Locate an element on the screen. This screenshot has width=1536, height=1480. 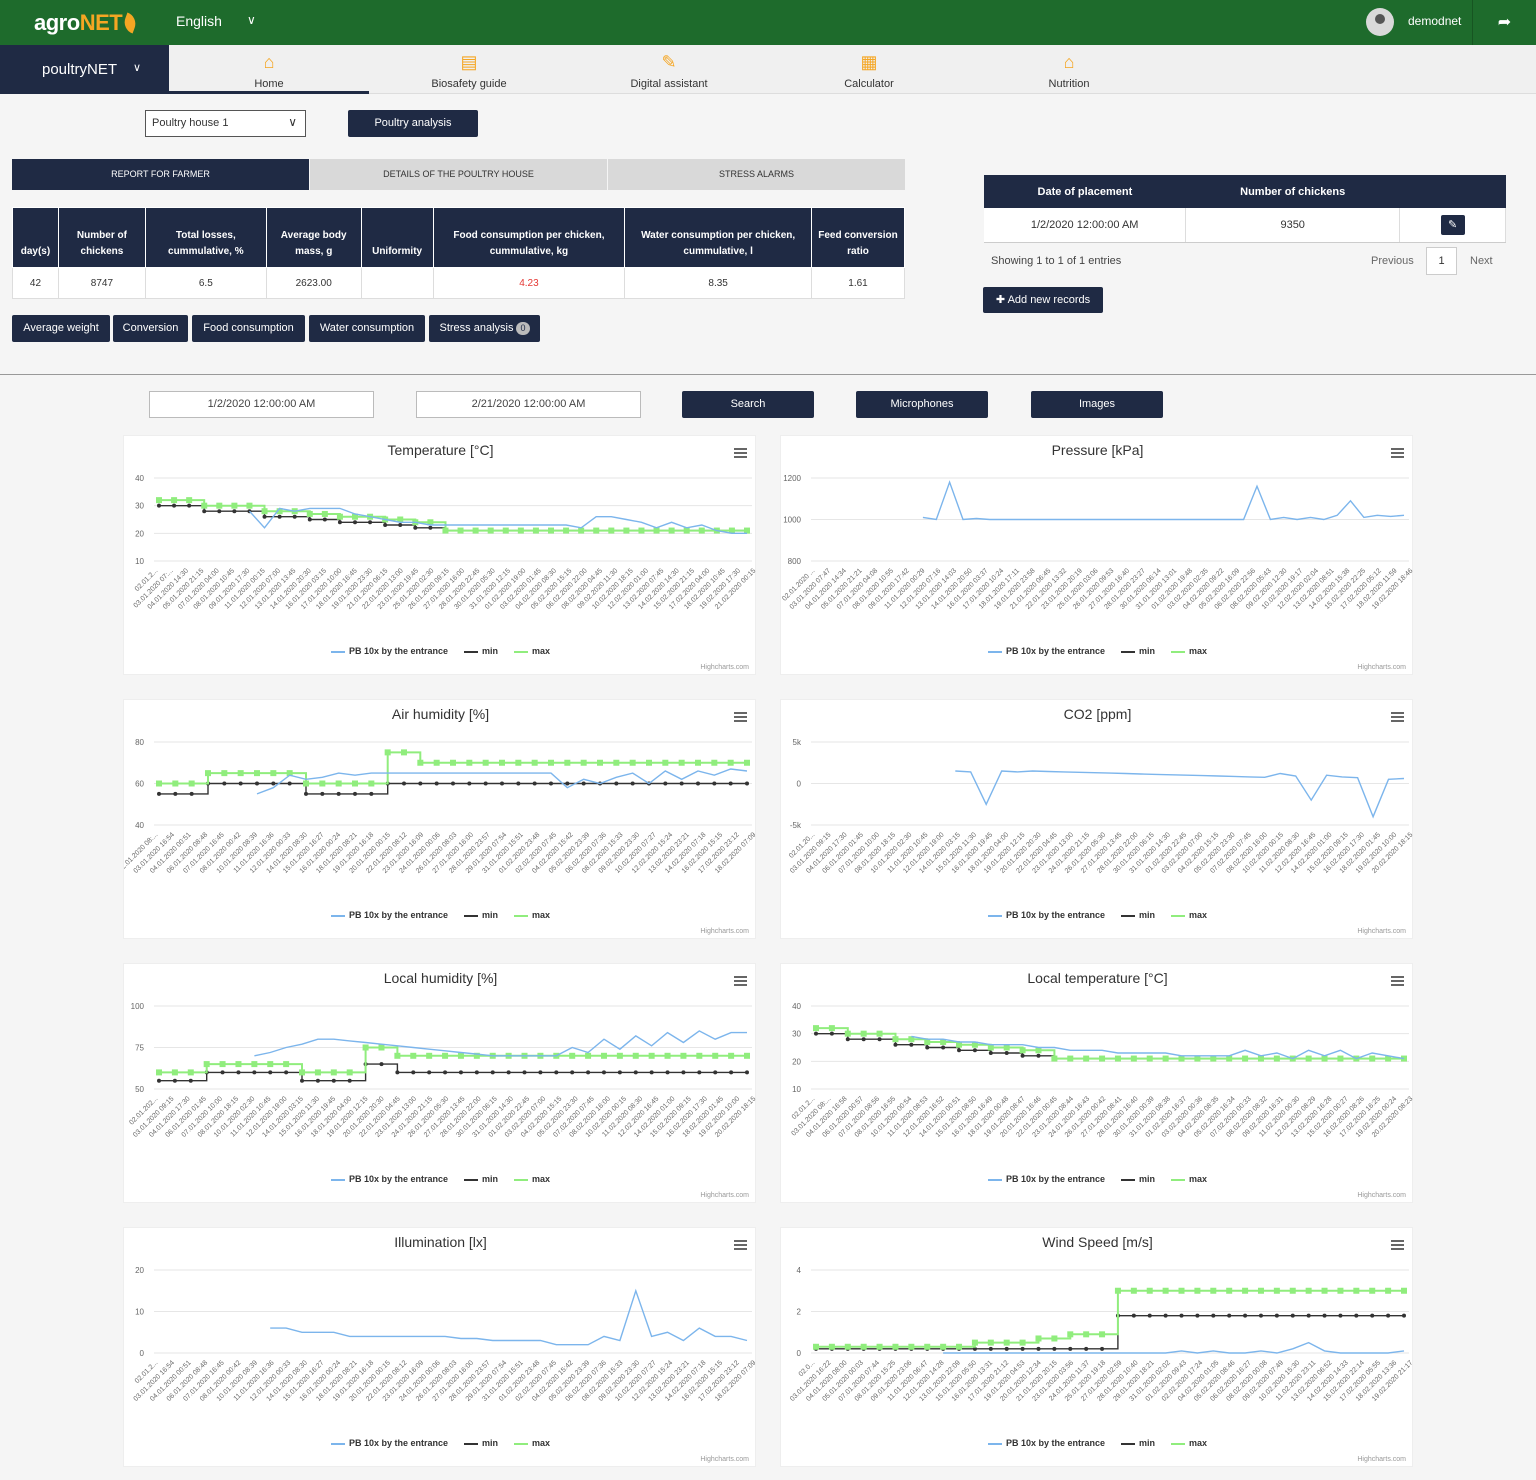
app-selector: poultryNET ∨ is located at coordinates (84, 69).